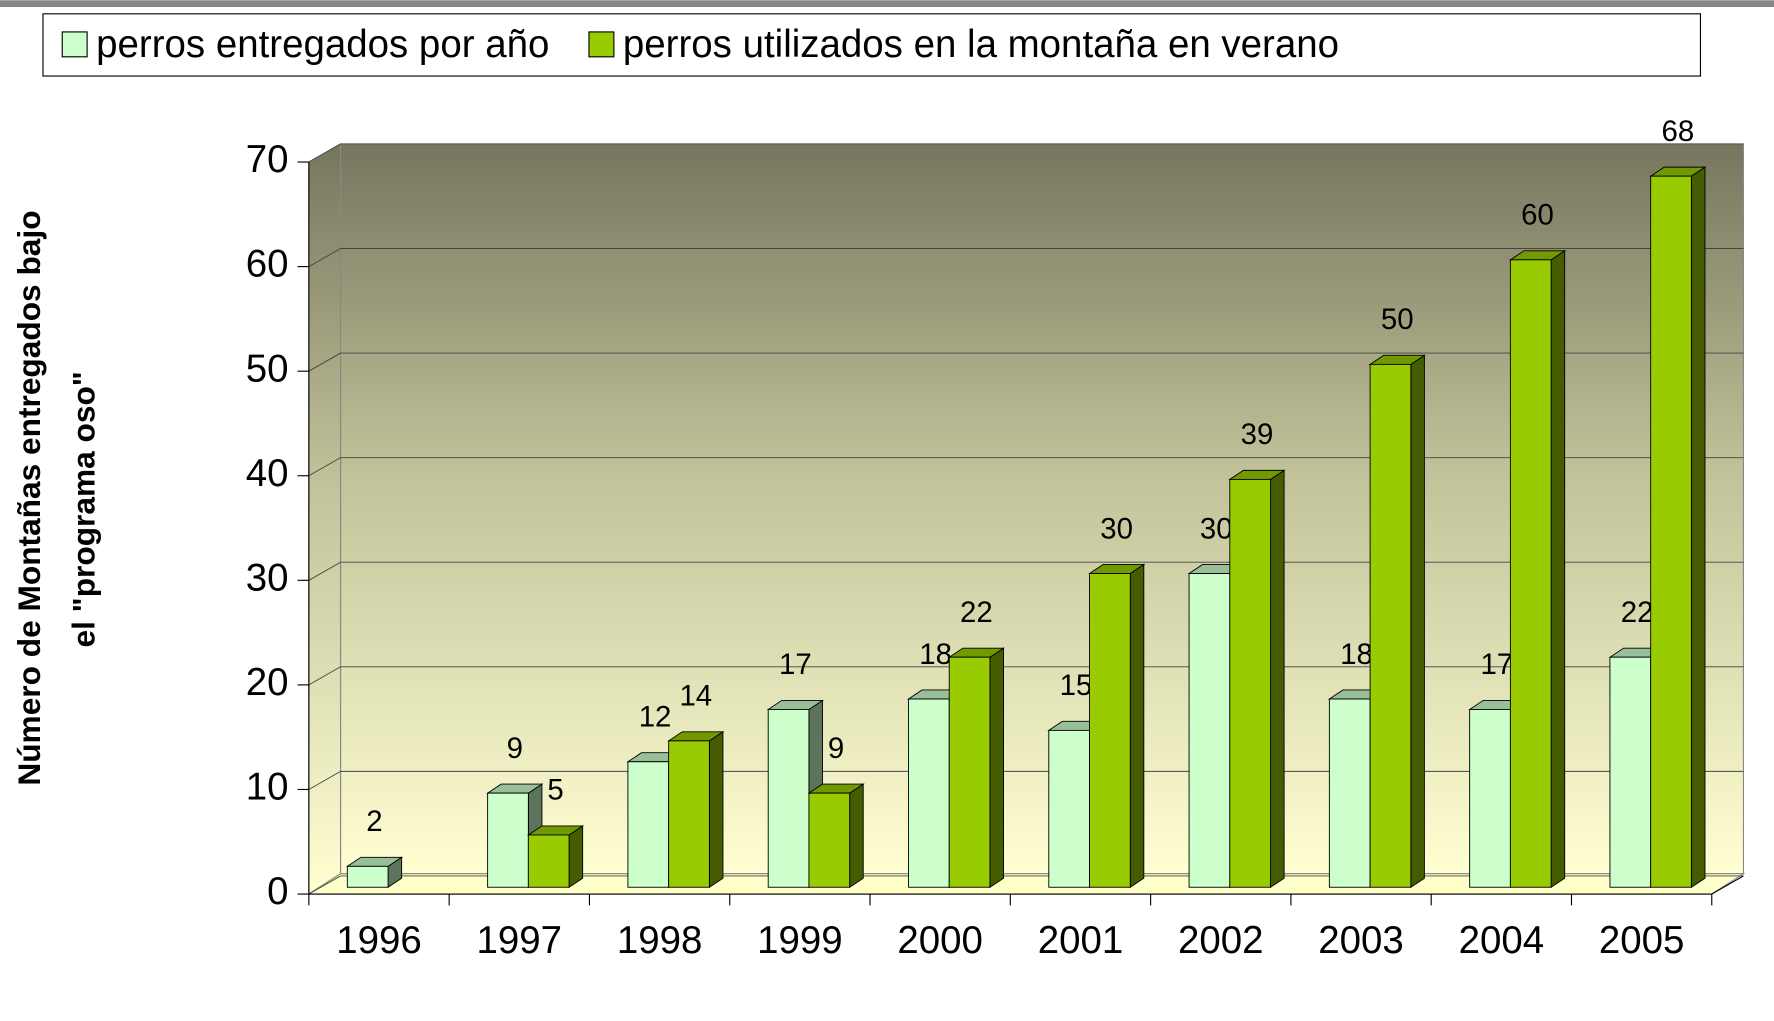  Describe the element at coordinates (660, 940) in the screenshot. I see `x-tick-label: 1998` at that location.